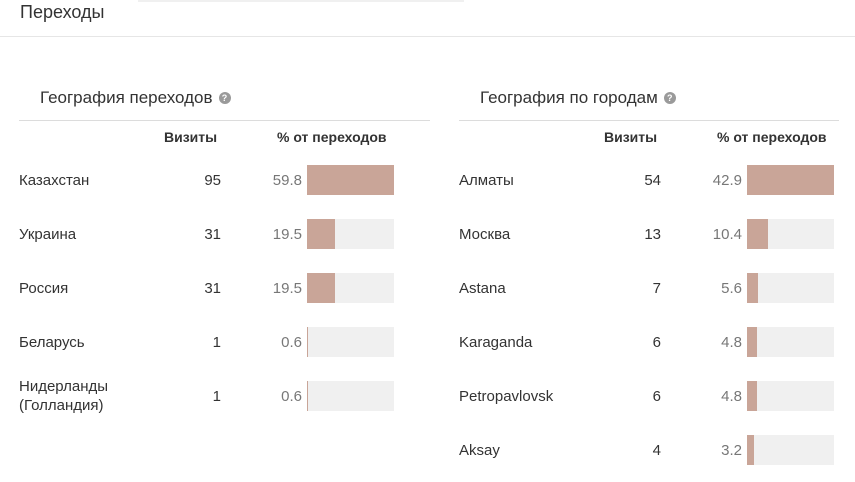 Image resolution: width=855 pixels, height=482 pixels. What do you see at coordinates (496, 342) in the screenshot?
I see `row-name: Karaganda` at bounding box center [496, 342].